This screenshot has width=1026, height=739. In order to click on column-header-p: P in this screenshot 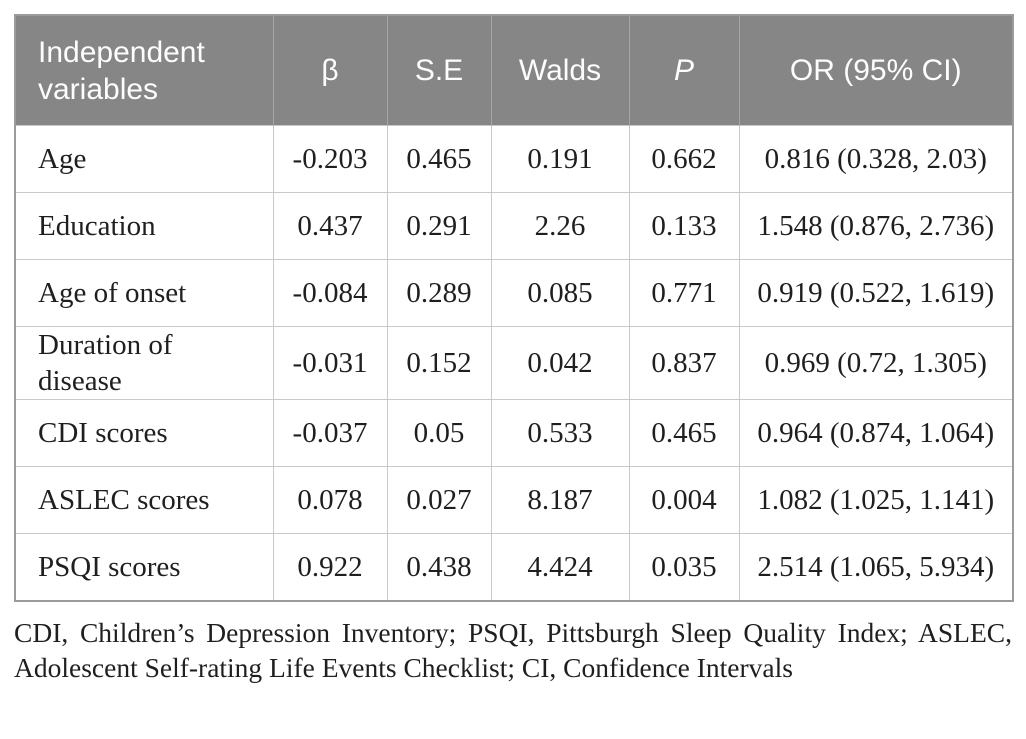, I will do `click(683, 70)`.